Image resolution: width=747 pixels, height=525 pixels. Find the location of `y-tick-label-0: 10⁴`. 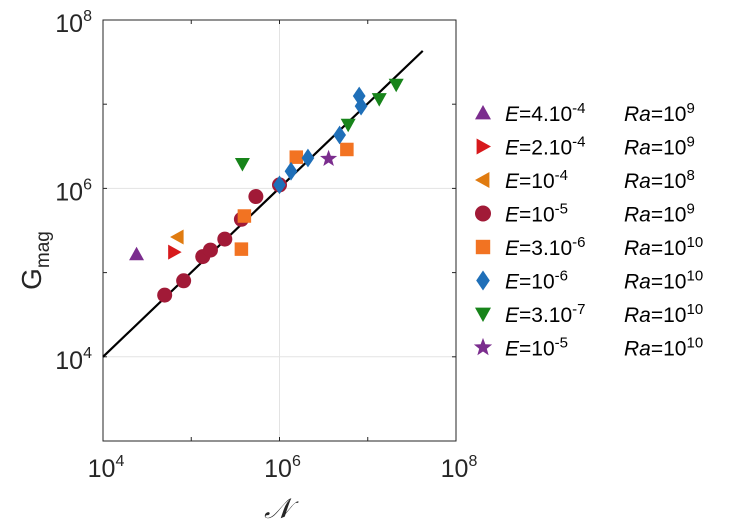

y-tick-label-0: 10⁴ is located at coordinates (73, 360).